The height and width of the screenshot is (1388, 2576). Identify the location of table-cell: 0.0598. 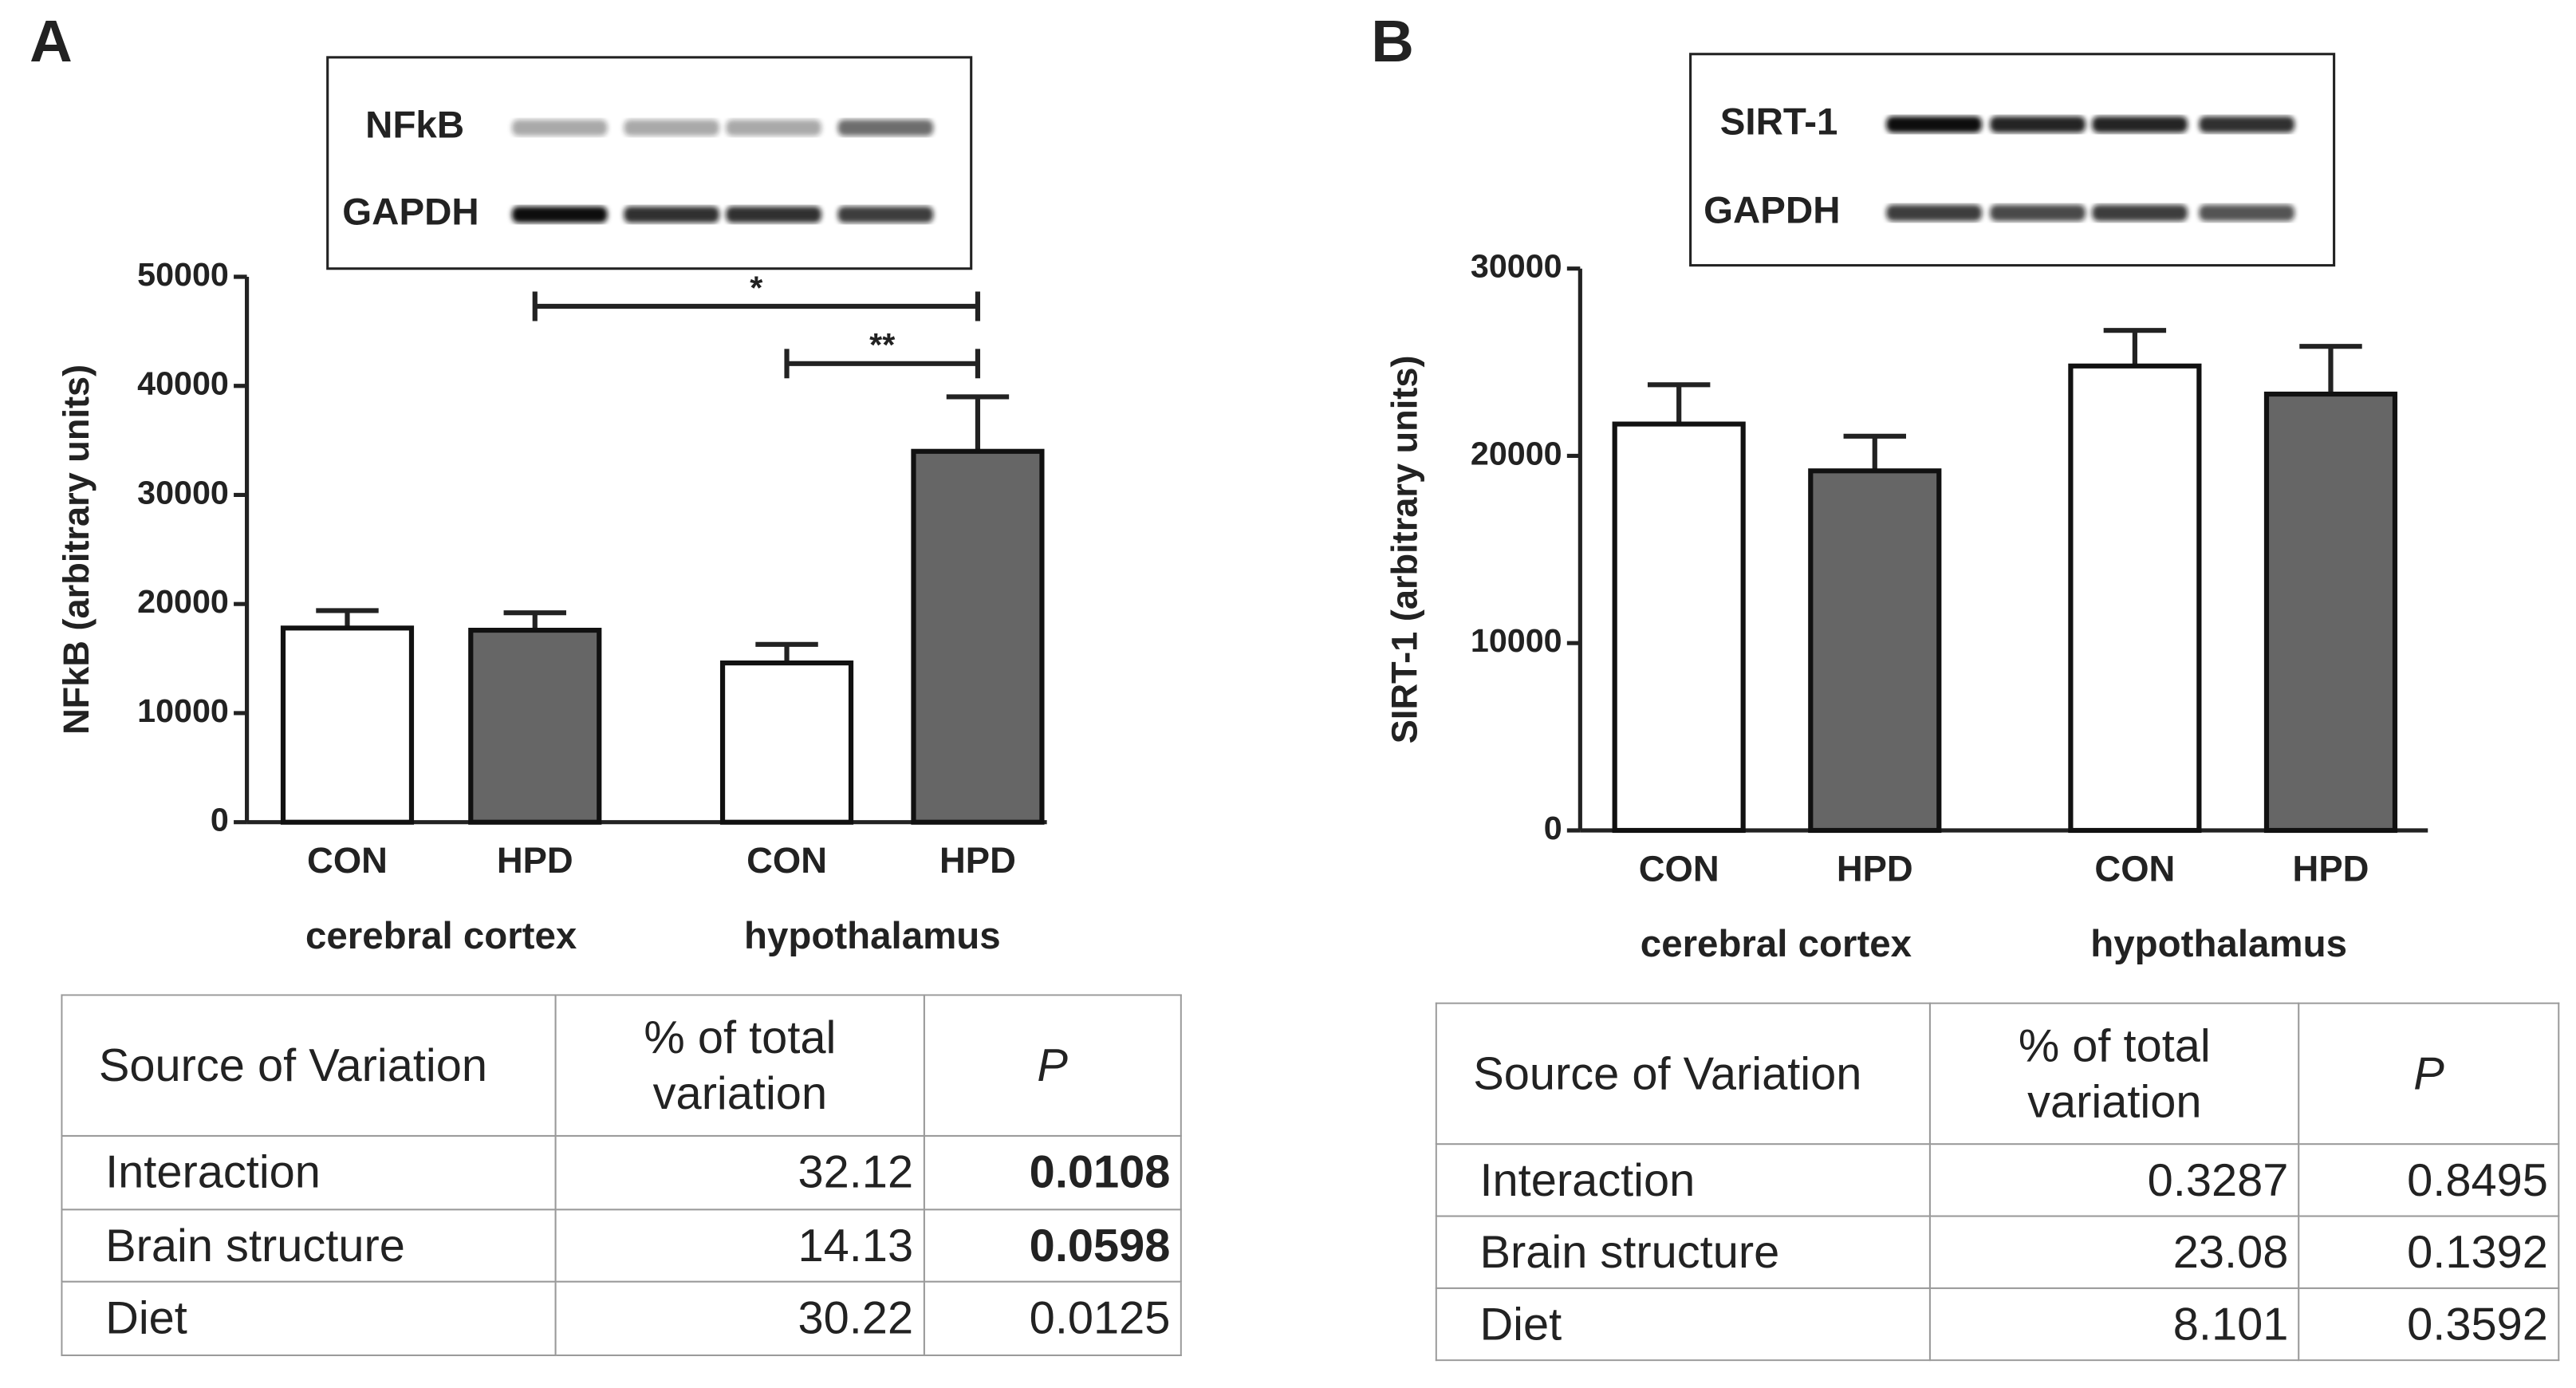
(1052, 1246).